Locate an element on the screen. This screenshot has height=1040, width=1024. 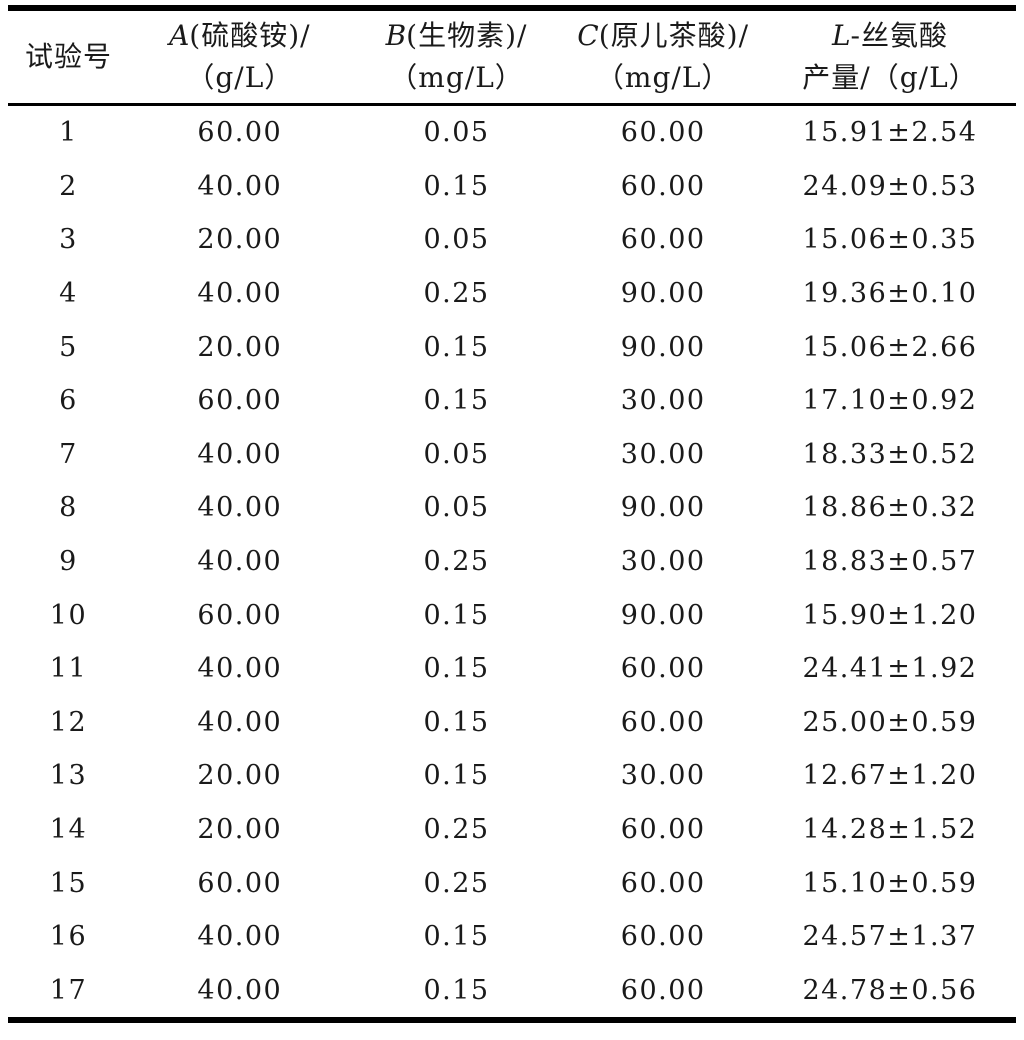
cell-yield: 24.57±1.37 is located at coordinates (890, 937).